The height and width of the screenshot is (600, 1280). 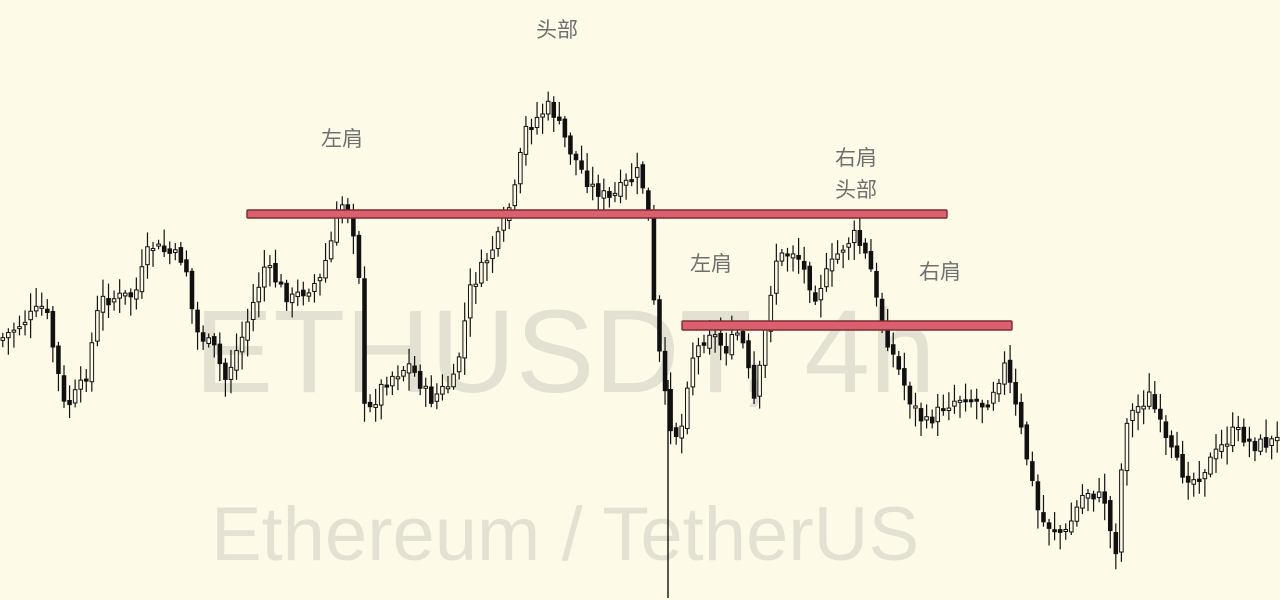 What do you see at coordinates (342, 139) in the screenshot?
I see `label-left-shoulder: 左肩` at bounding box center [342, 139].